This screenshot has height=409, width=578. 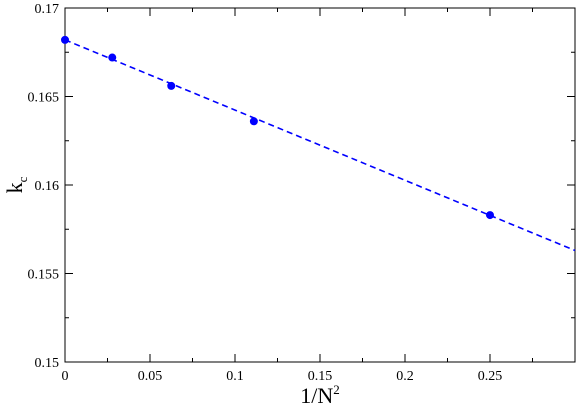 What do you see at coordinates (44, 275) in the screenshot?
I see `y-tick-label: 0.155` at bounding box center [44, 275].